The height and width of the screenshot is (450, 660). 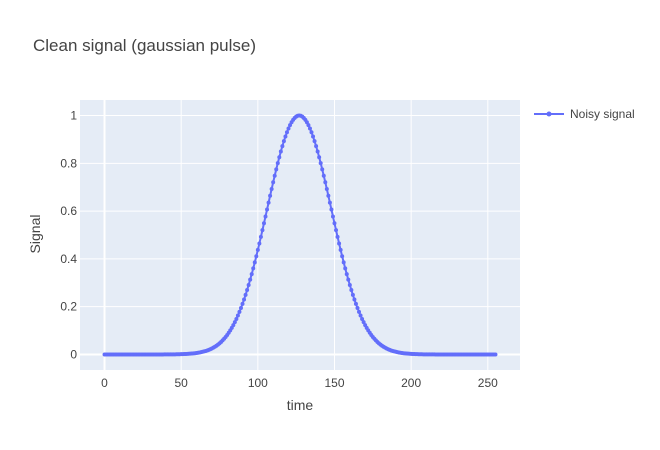 What do you see at coordinates (35, 234) in the screenshot?
I see `y-axis-title: Signal` at bounding box center [35, 234].